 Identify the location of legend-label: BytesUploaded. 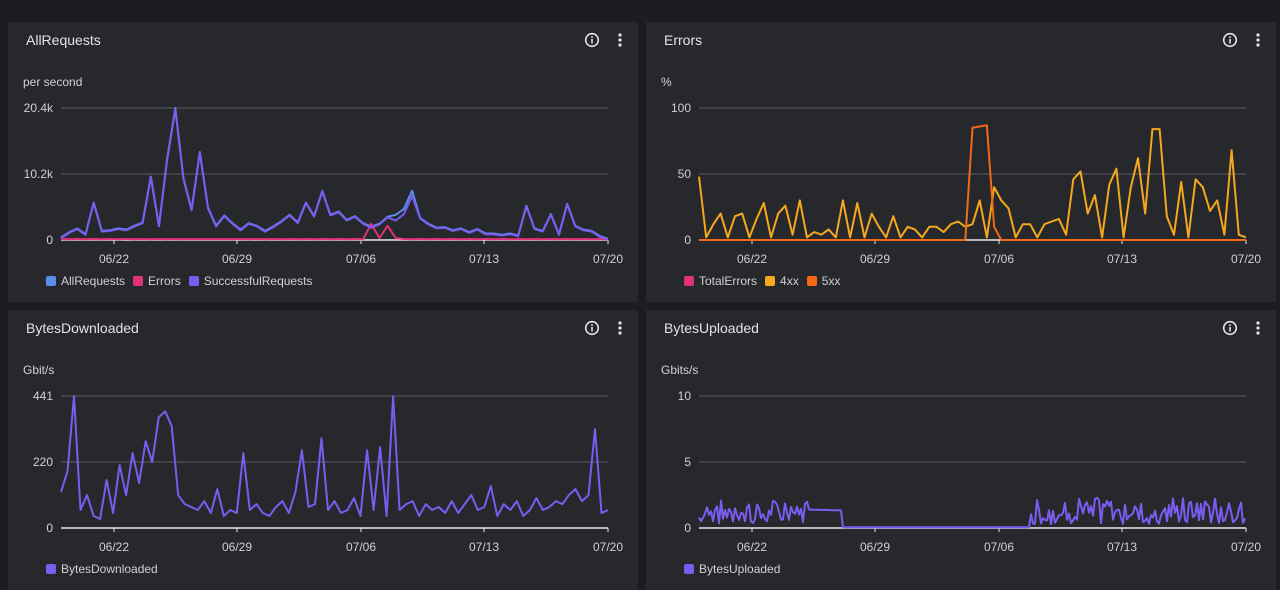
(740, 569).